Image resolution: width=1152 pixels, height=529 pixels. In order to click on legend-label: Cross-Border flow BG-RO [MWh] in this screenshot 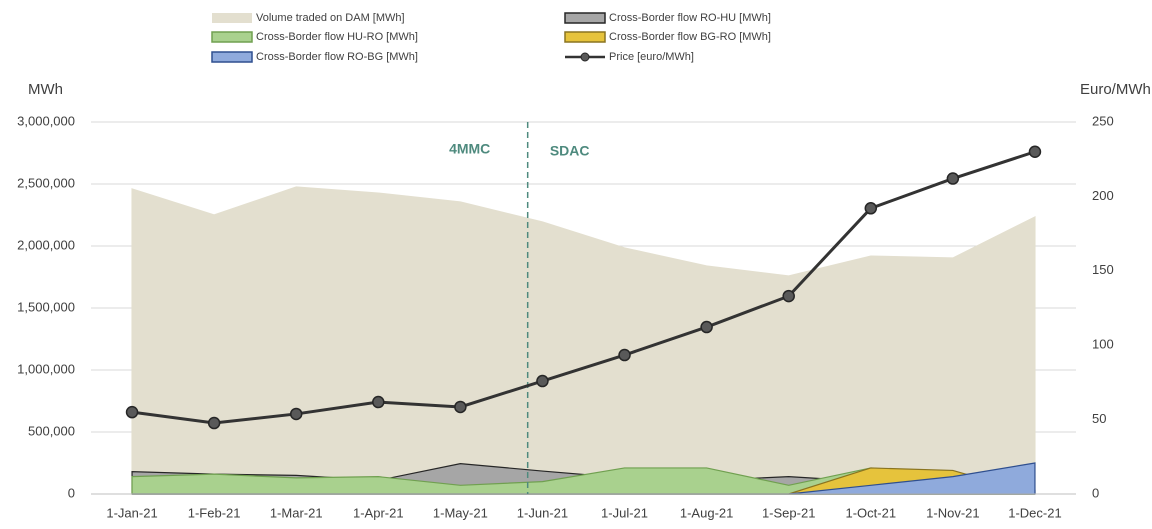, I will do `click(690, 37)`.